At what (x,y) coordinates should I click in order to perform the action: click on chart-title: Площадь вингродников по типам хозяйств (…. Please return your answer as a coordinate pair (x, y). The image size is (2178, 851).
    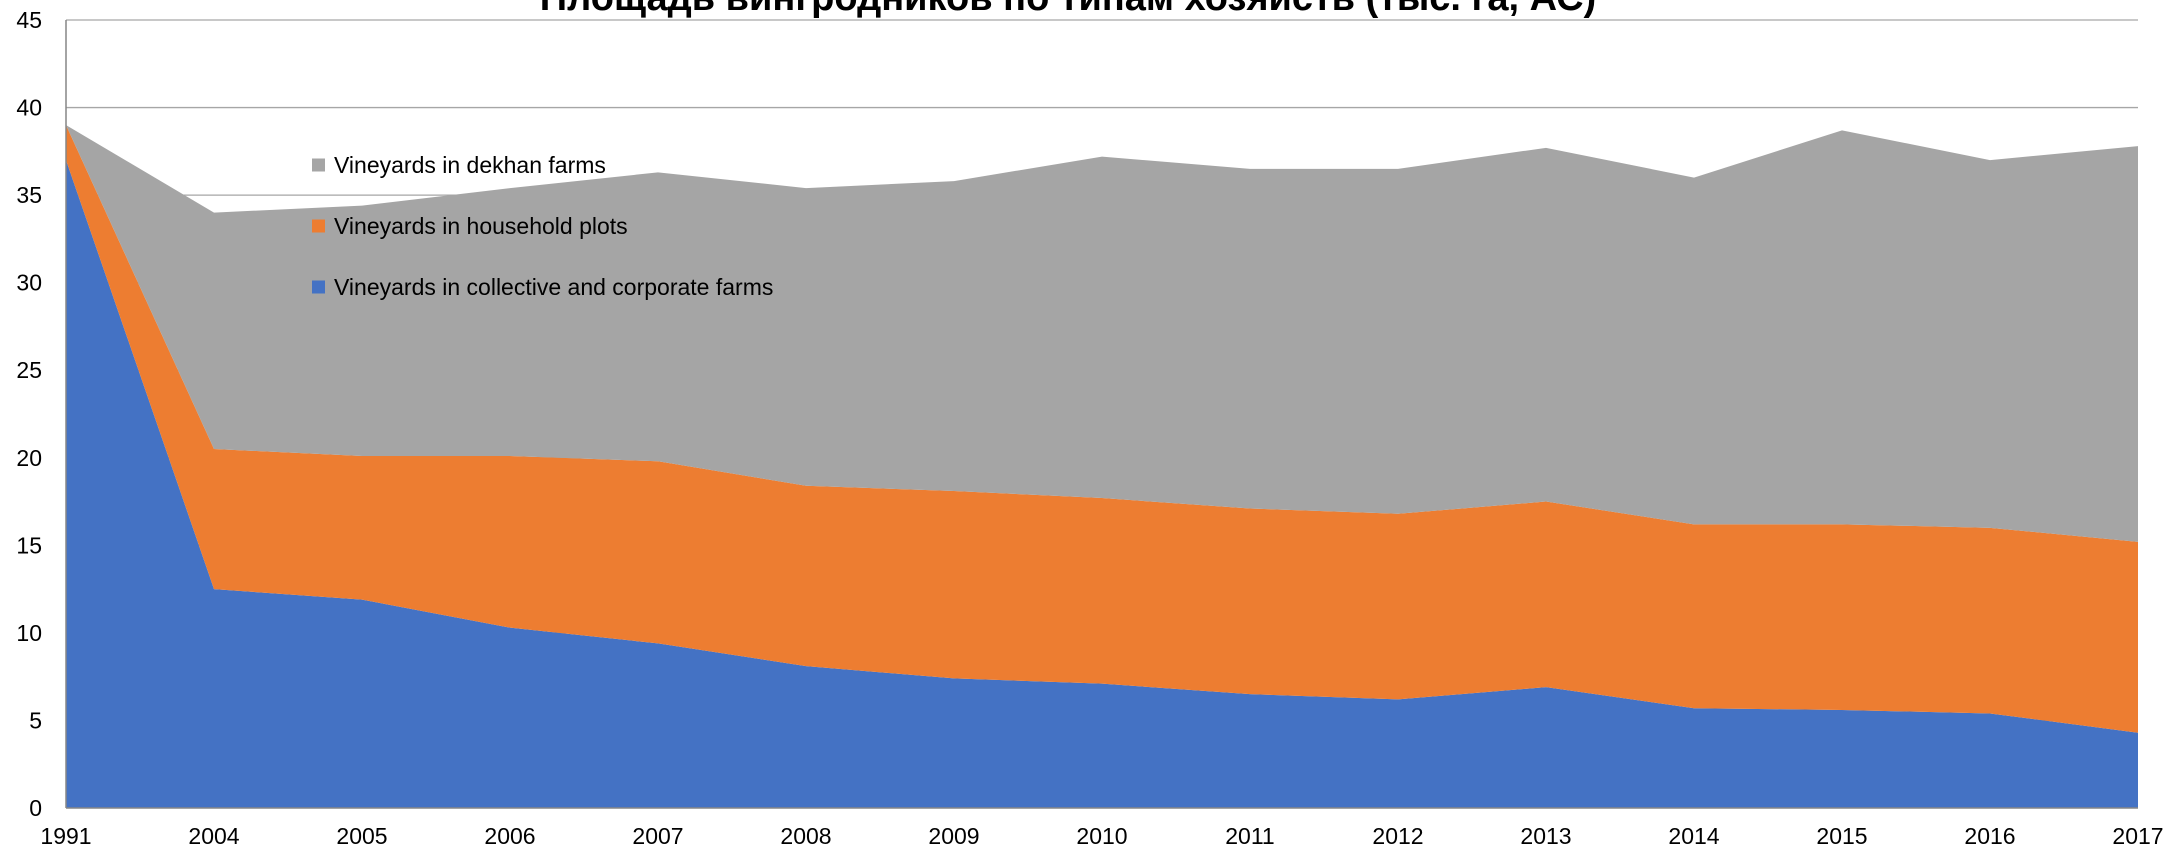
    Looking at the image, I should click on (1068, 9).